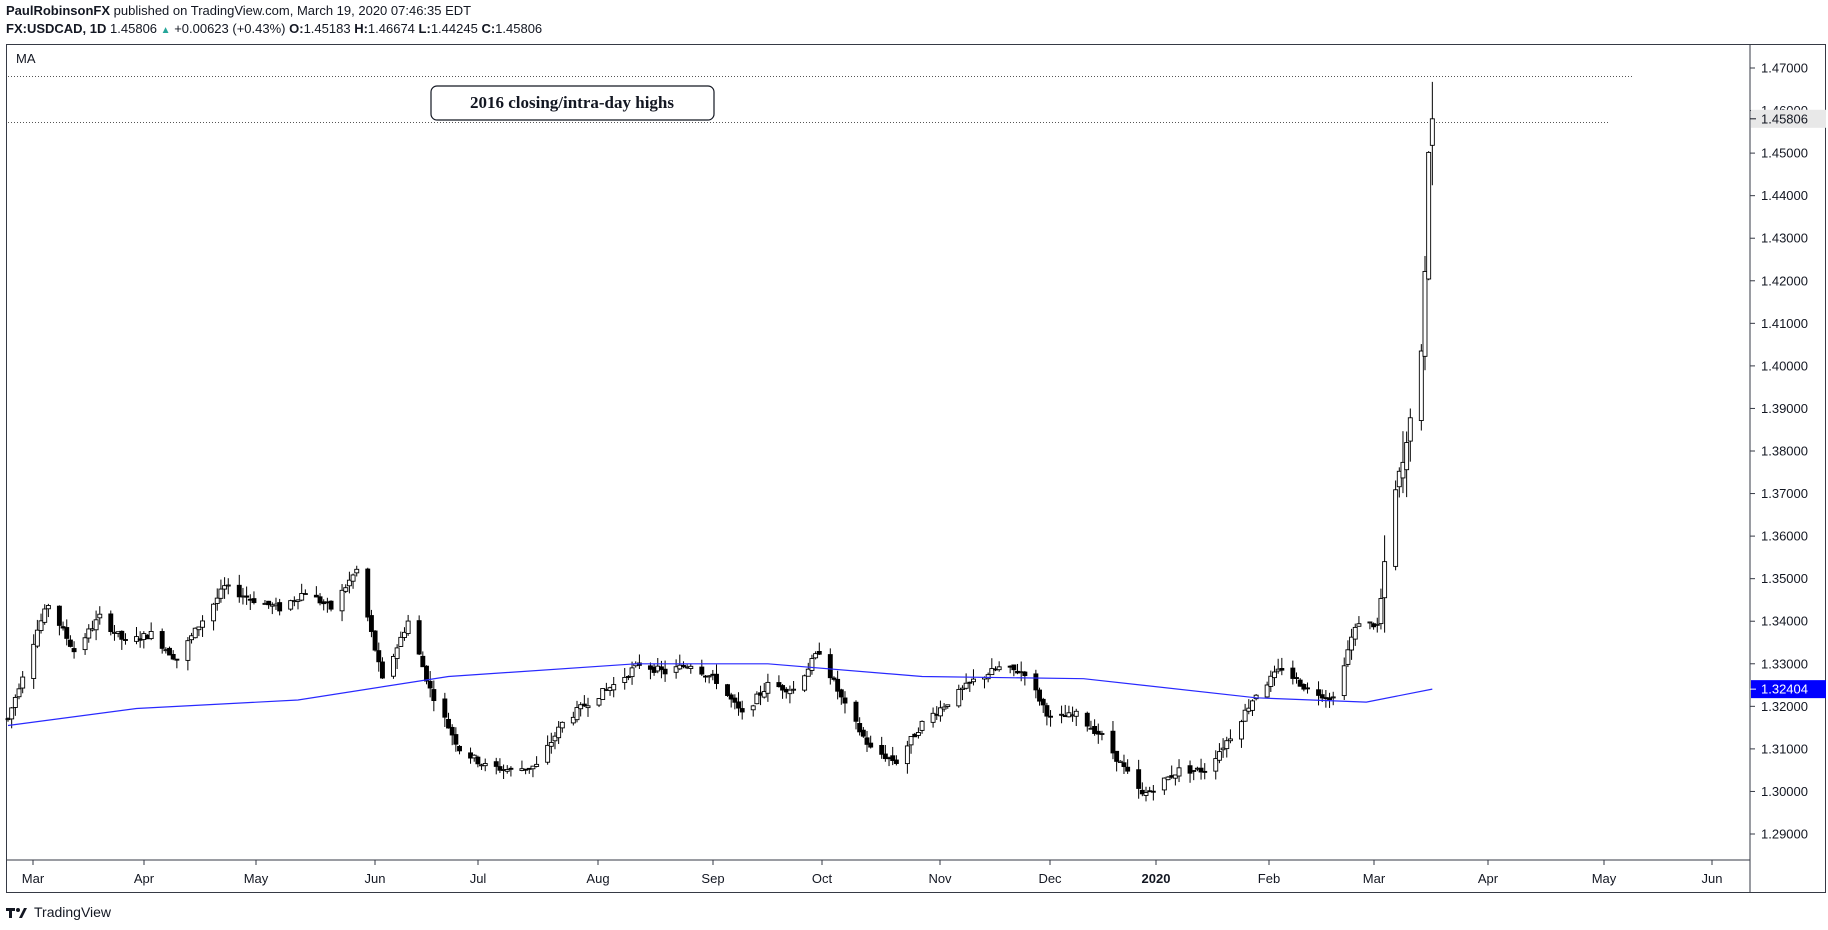 Image resolution: width=1828 pixels, height=930 pixels. What do you see at coordinates (519, 28) in the screenshot?
I see `close-value: 1.45806` at bounding box center [519, 28].